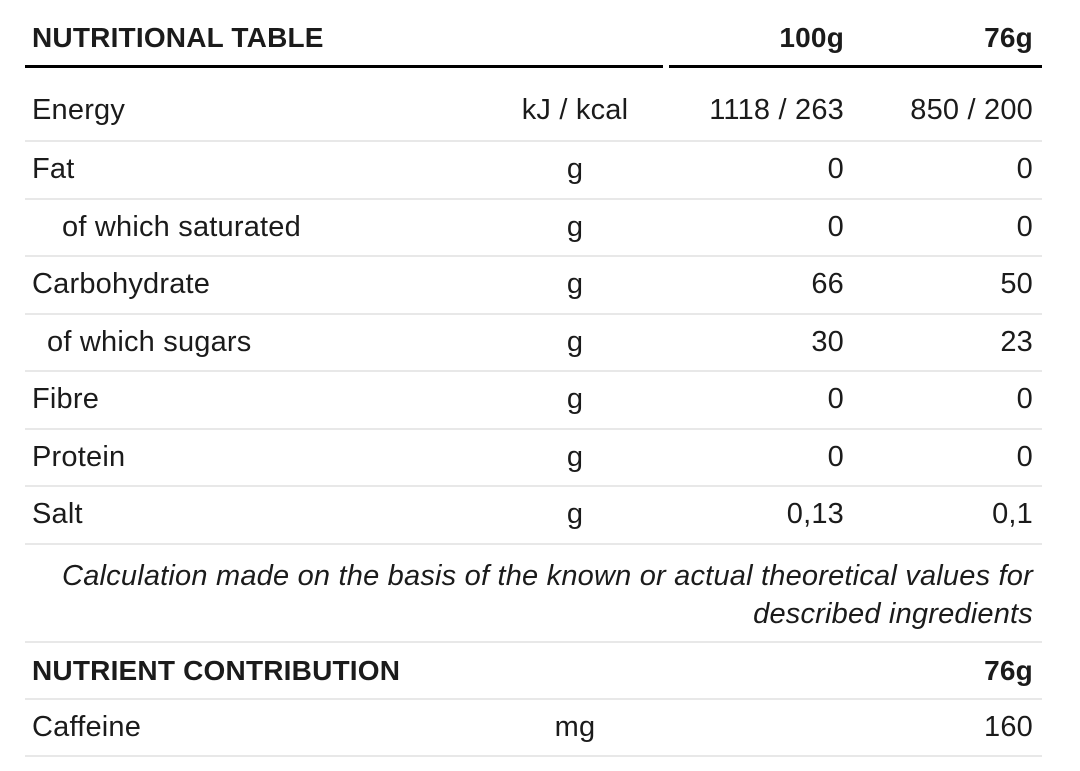  Describe the element at coordinates (533, 228) in the screenshot. I see `table-row-saturated: of which saturated g 0 0` at that location.